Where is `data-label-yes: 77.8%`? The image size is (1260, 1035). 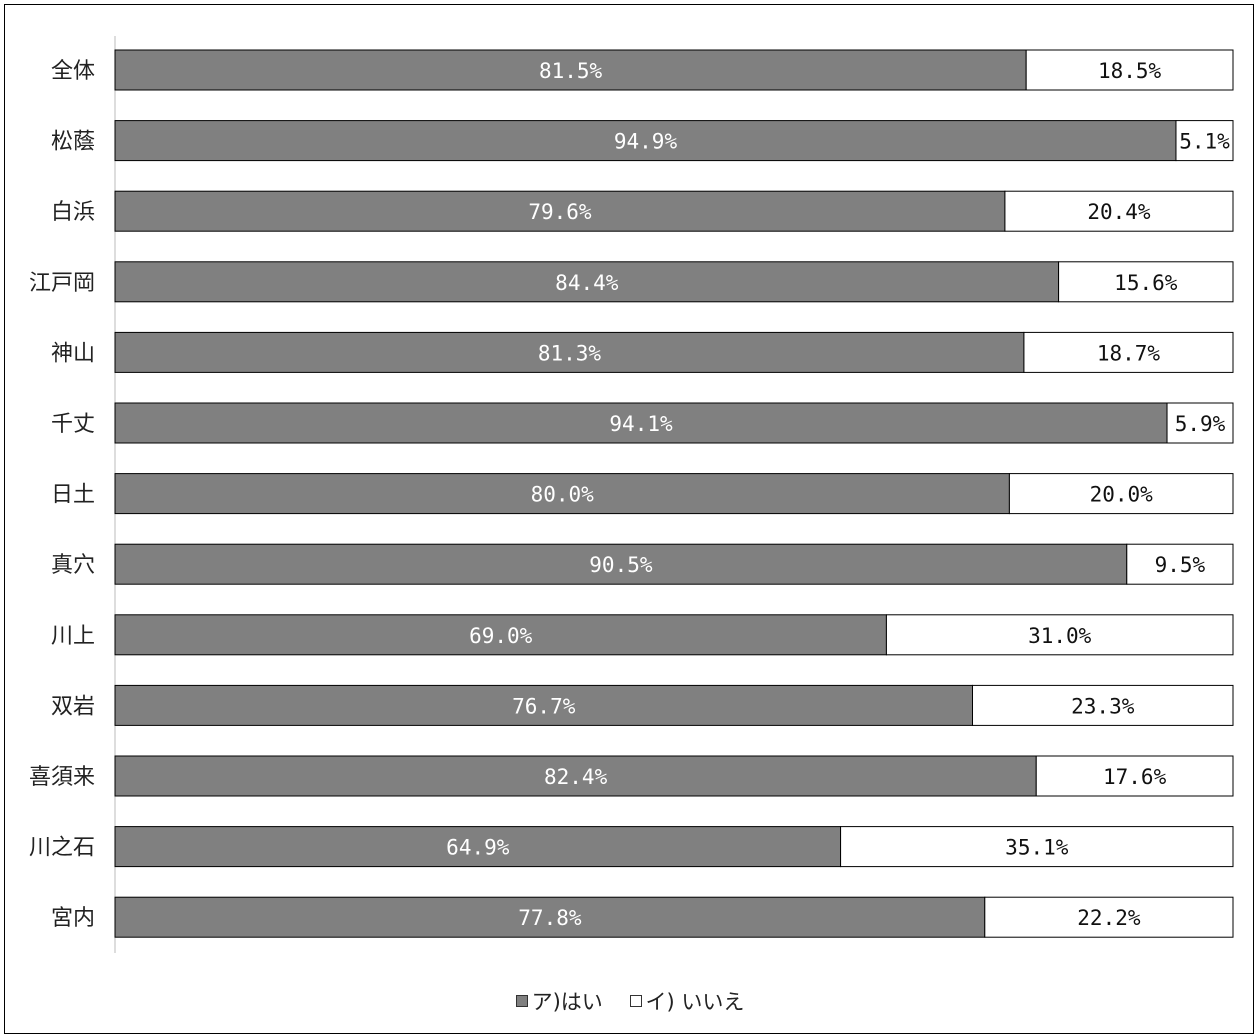 data-label-yes: 77.8% is located at coordinates (550, 918).